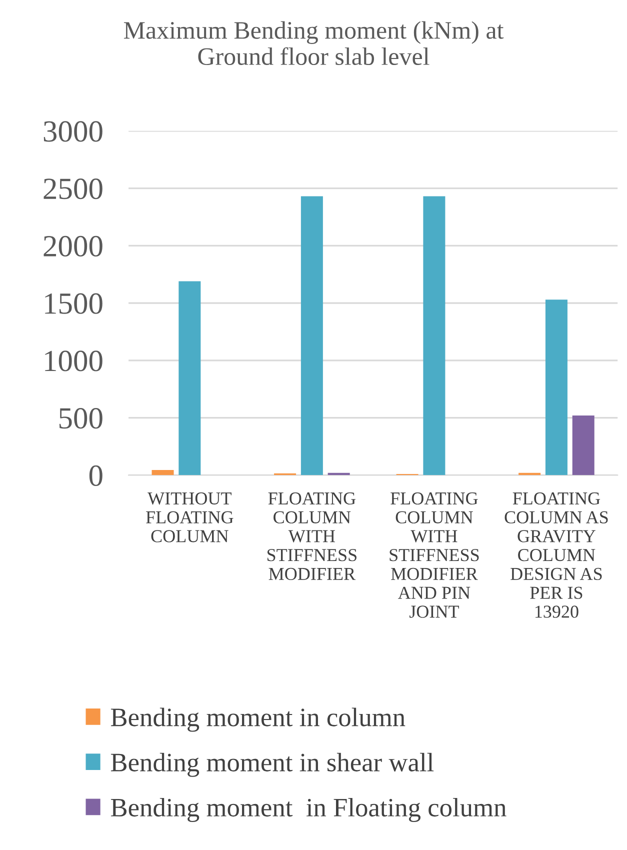 The width and height of the screenshot is (627, 850). Describe the element at coordinates (73, 131) in the screenshot. I see `y-tick-label: 3000` at that location.